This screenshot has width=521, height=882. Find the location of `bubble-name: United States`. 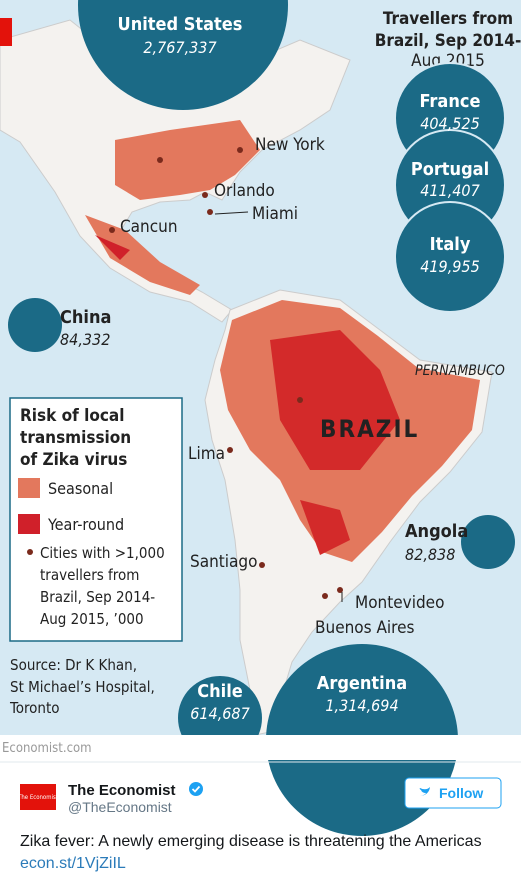

bubble-name: United States is located at coordinates (180, 24).